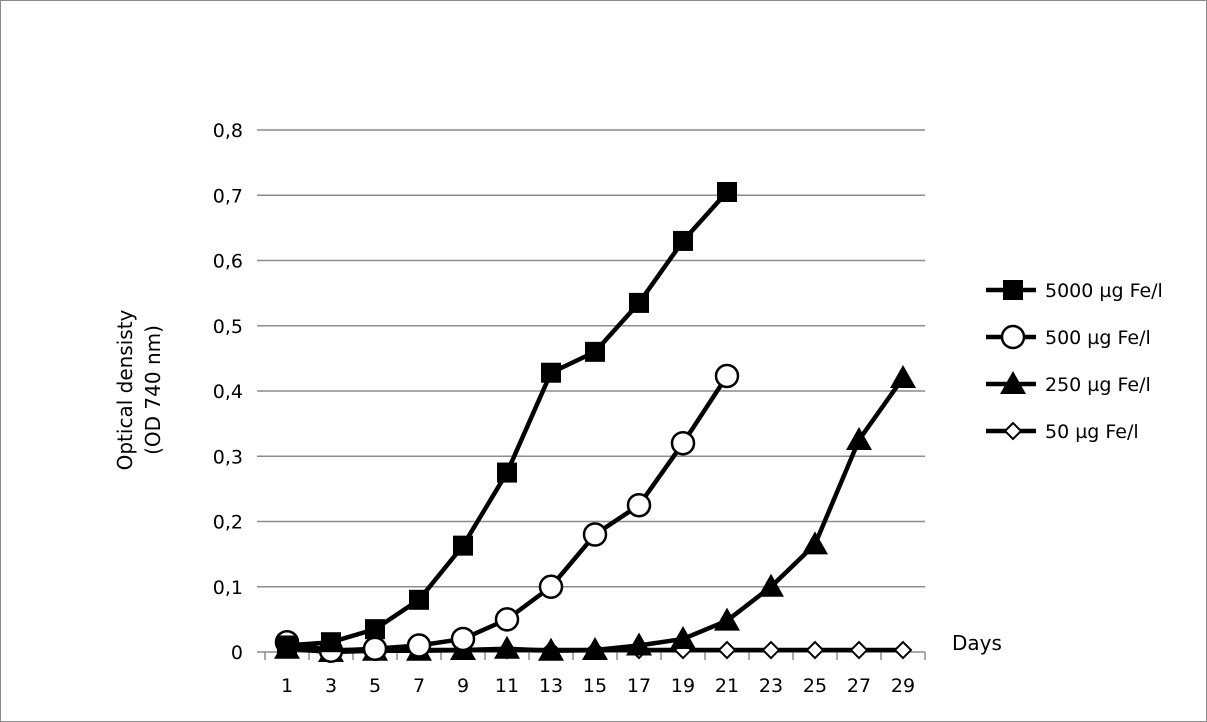 The width and height of the screenshot is (1207, 722). I want to click on y-tick-label: 0,7, so click(228, 196).